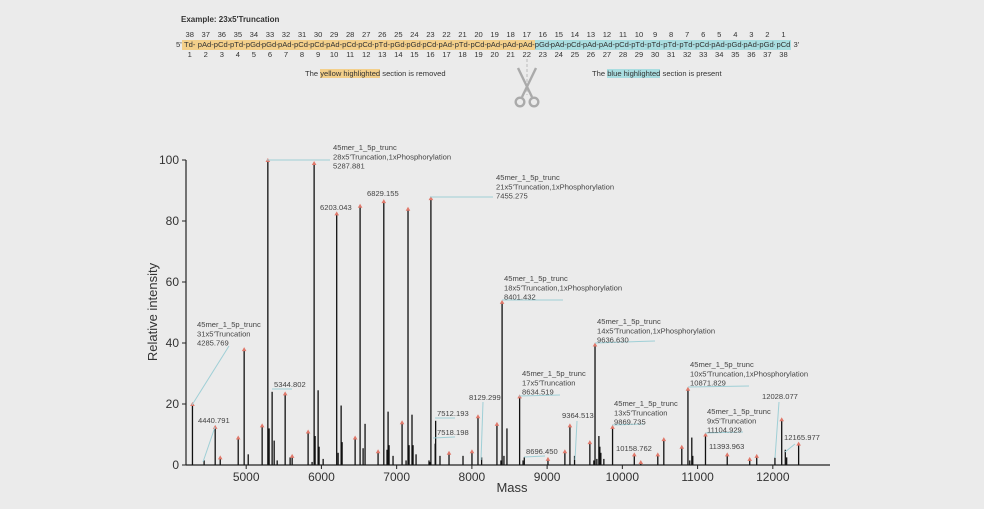 Image resolution: width=984 pixels, height=509 pixels. I want to click on peak-annotation: 7512.193, so click(452, 414).